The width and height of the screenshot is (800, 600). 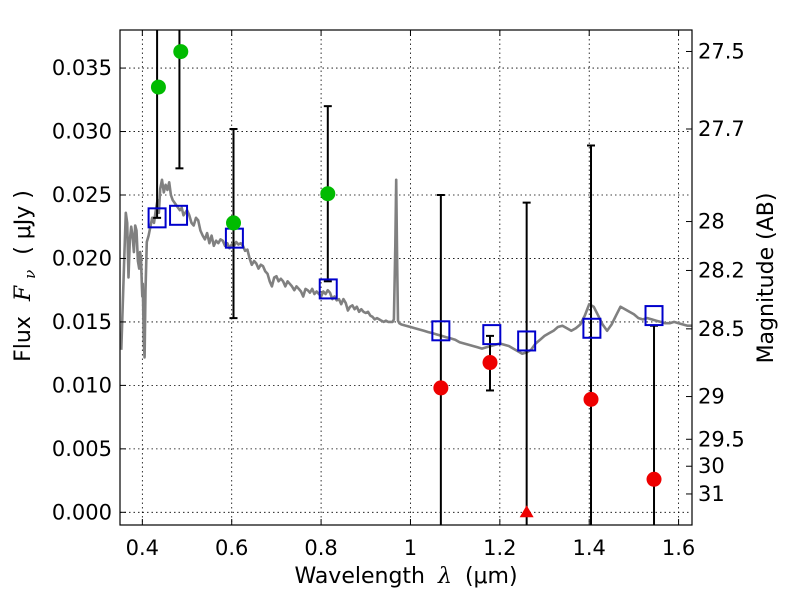 What do you see at coordinates (30, 274) in the screenshot?
I see `y-axis-label-subscript: ν` at bounding box center [30, 274].